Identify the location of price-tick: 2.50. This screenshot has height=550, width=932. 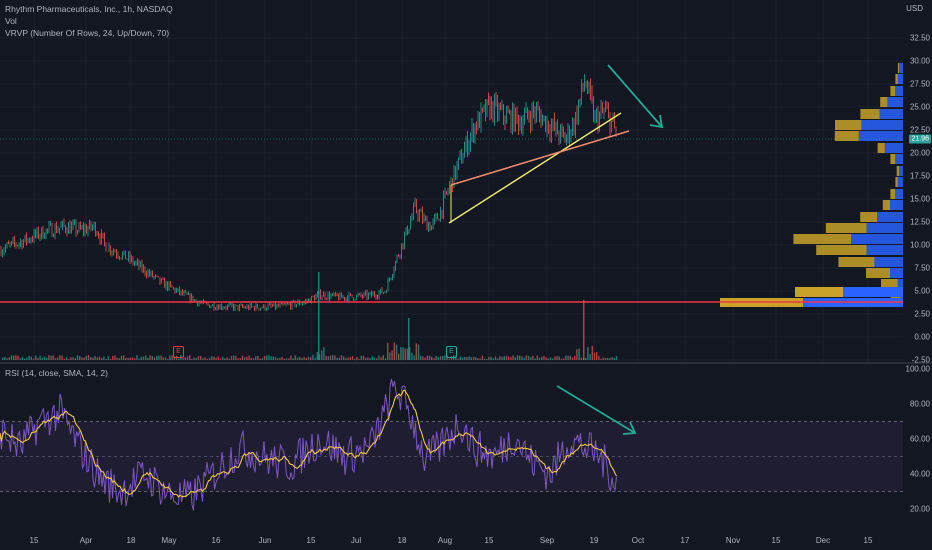
(922, 314).